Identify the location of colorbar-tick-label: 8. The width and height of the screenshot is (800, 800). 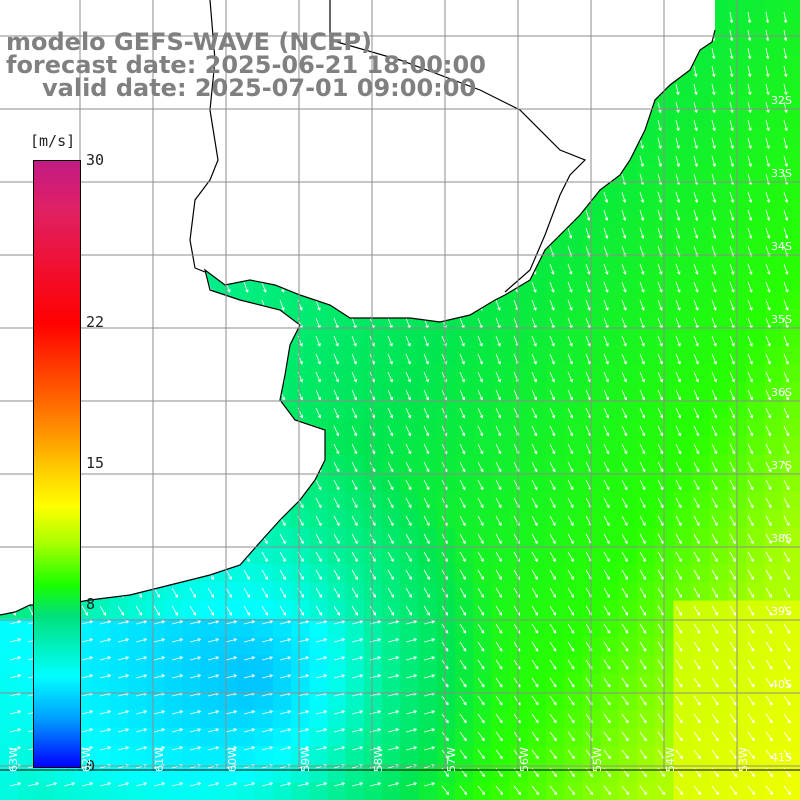
(91, 604).